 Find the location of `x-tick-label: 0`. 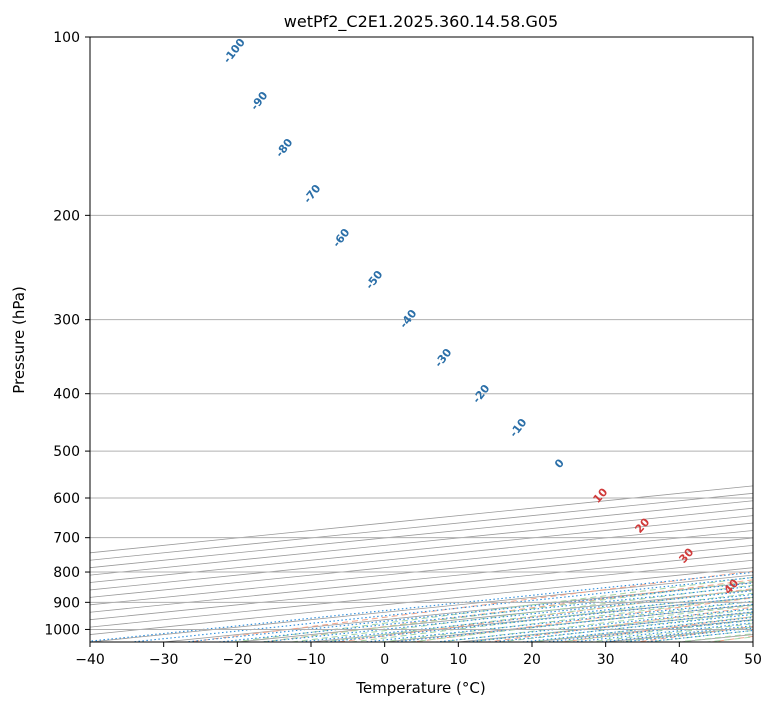

x-tick-label: 0 is located at coordinates (384, 660).